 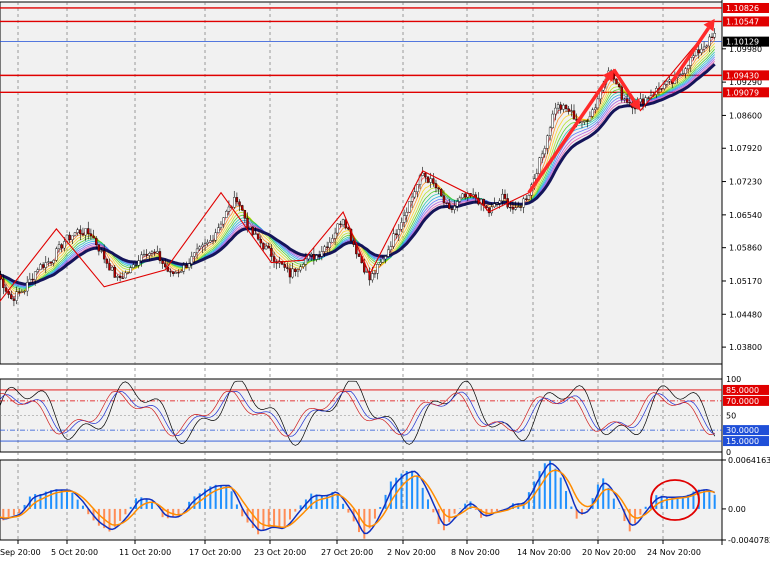 I want to click on price-axis-label: 1.03800, so click(x=745, y=347).